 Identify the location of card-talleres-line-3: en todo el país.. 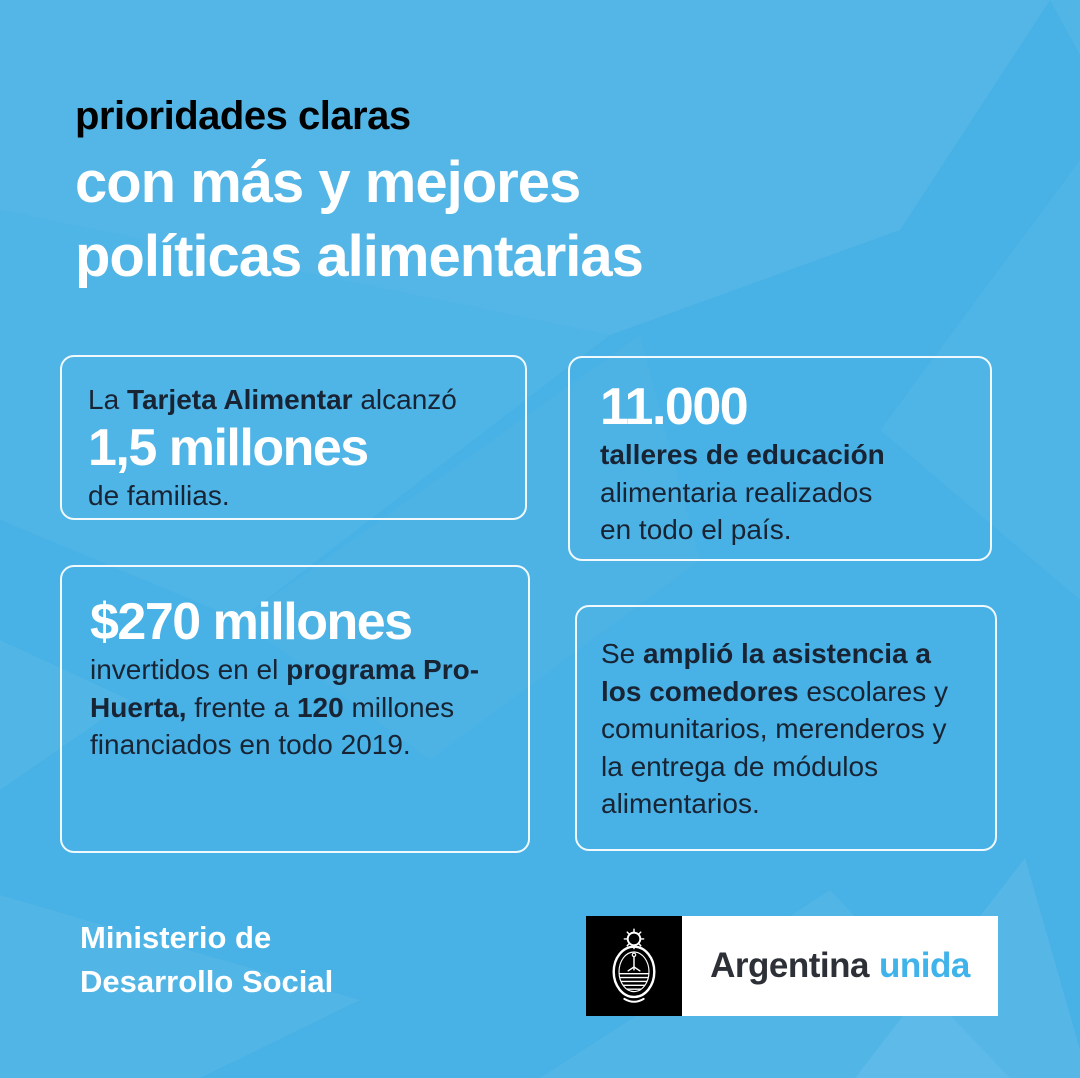
(696, 530).